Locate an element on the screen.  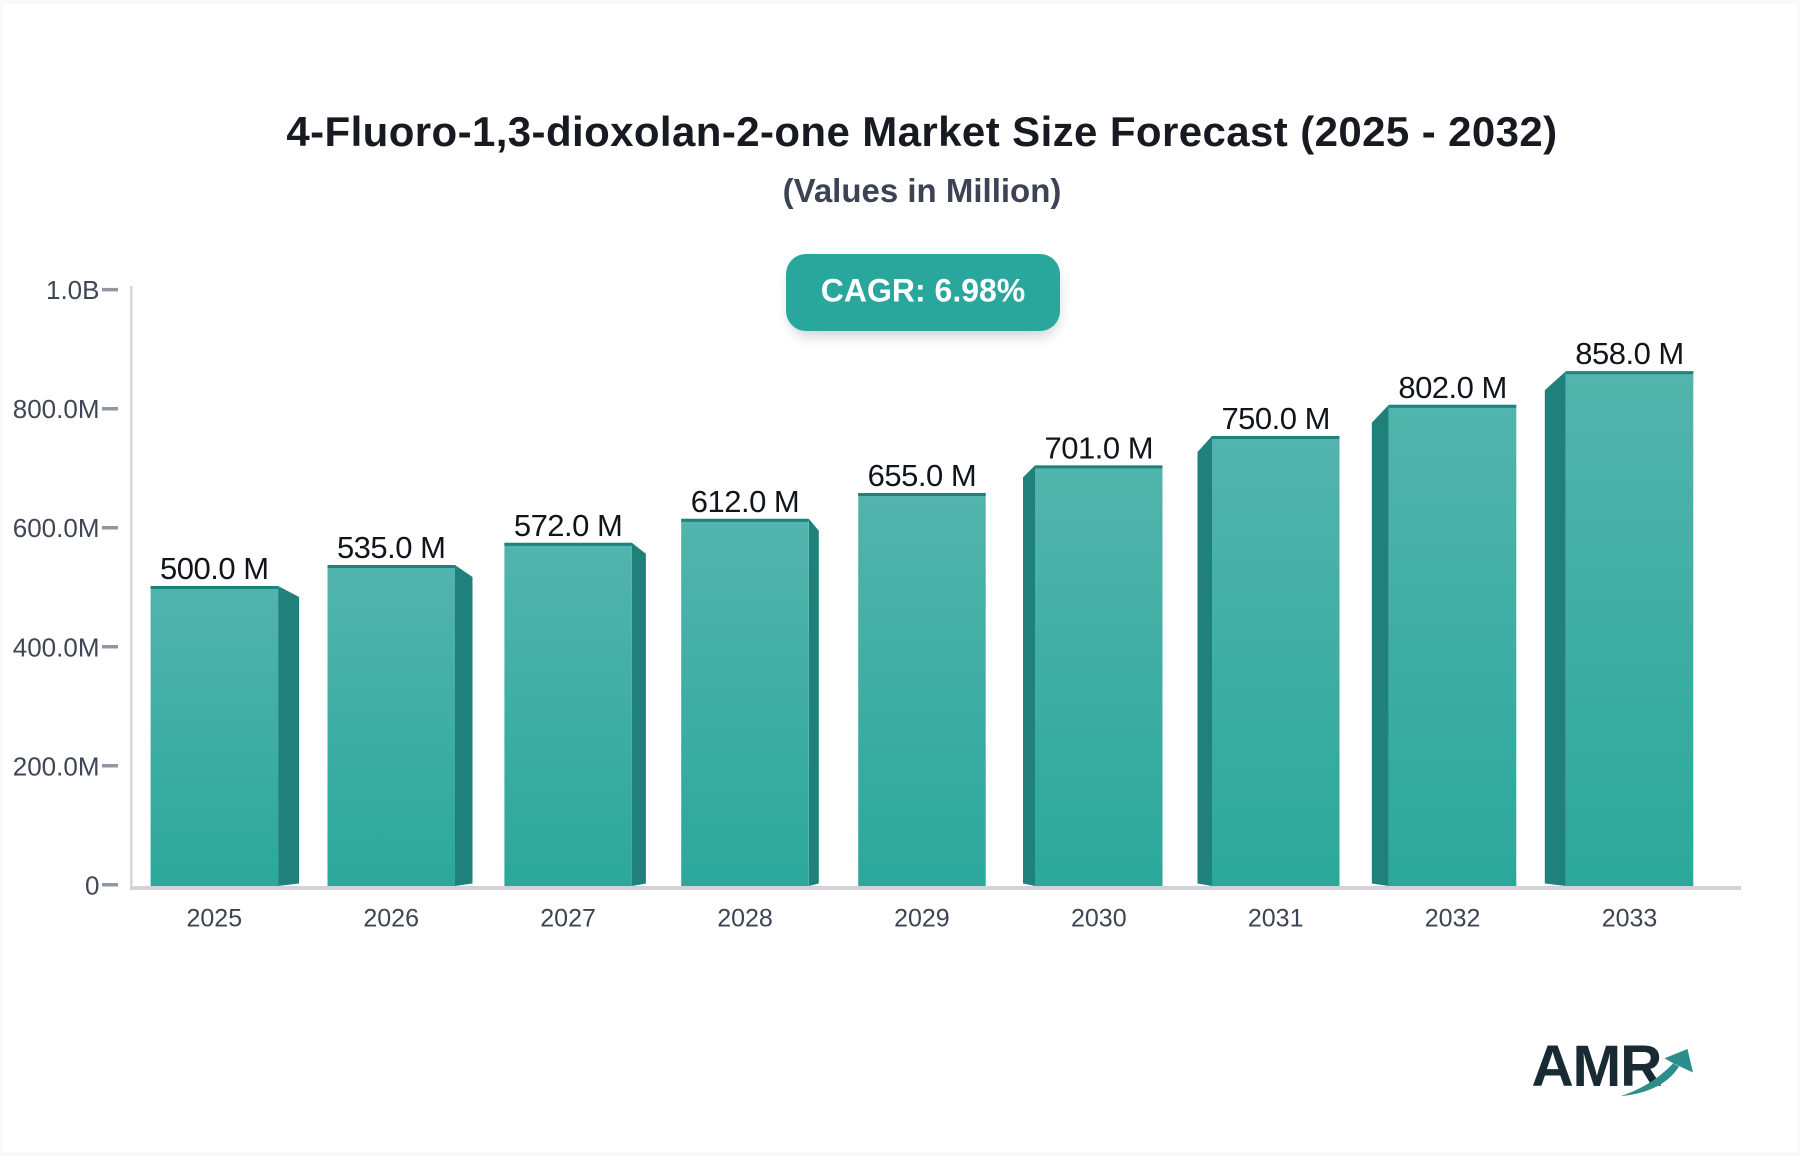
svg-text: 500.0 M is located at coordinates (214, 568).